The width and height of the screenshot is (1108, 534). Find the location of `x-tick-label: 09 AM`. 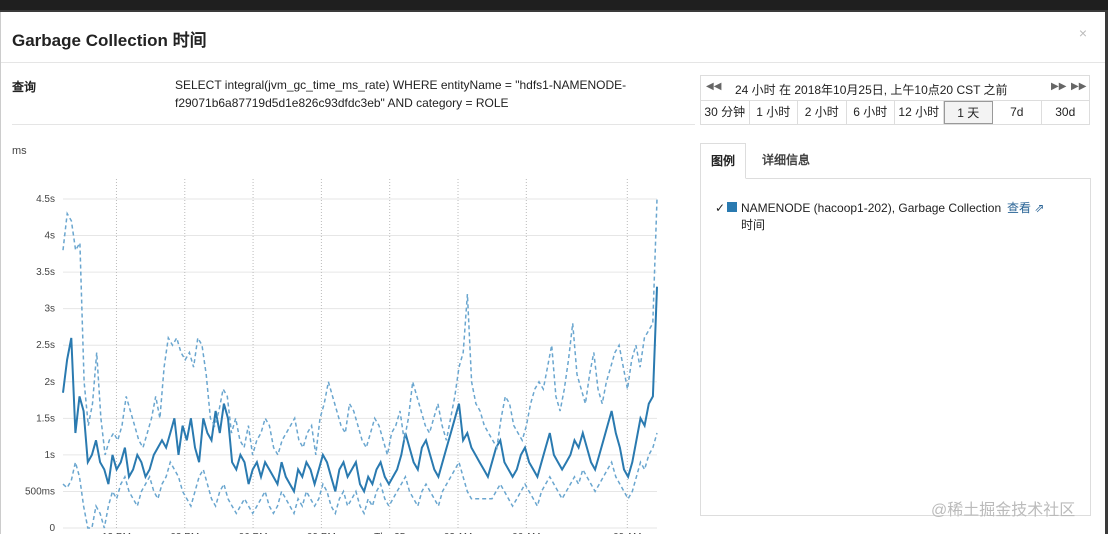

x-tick-label: 09 AM is located at coordinates (627, 533).